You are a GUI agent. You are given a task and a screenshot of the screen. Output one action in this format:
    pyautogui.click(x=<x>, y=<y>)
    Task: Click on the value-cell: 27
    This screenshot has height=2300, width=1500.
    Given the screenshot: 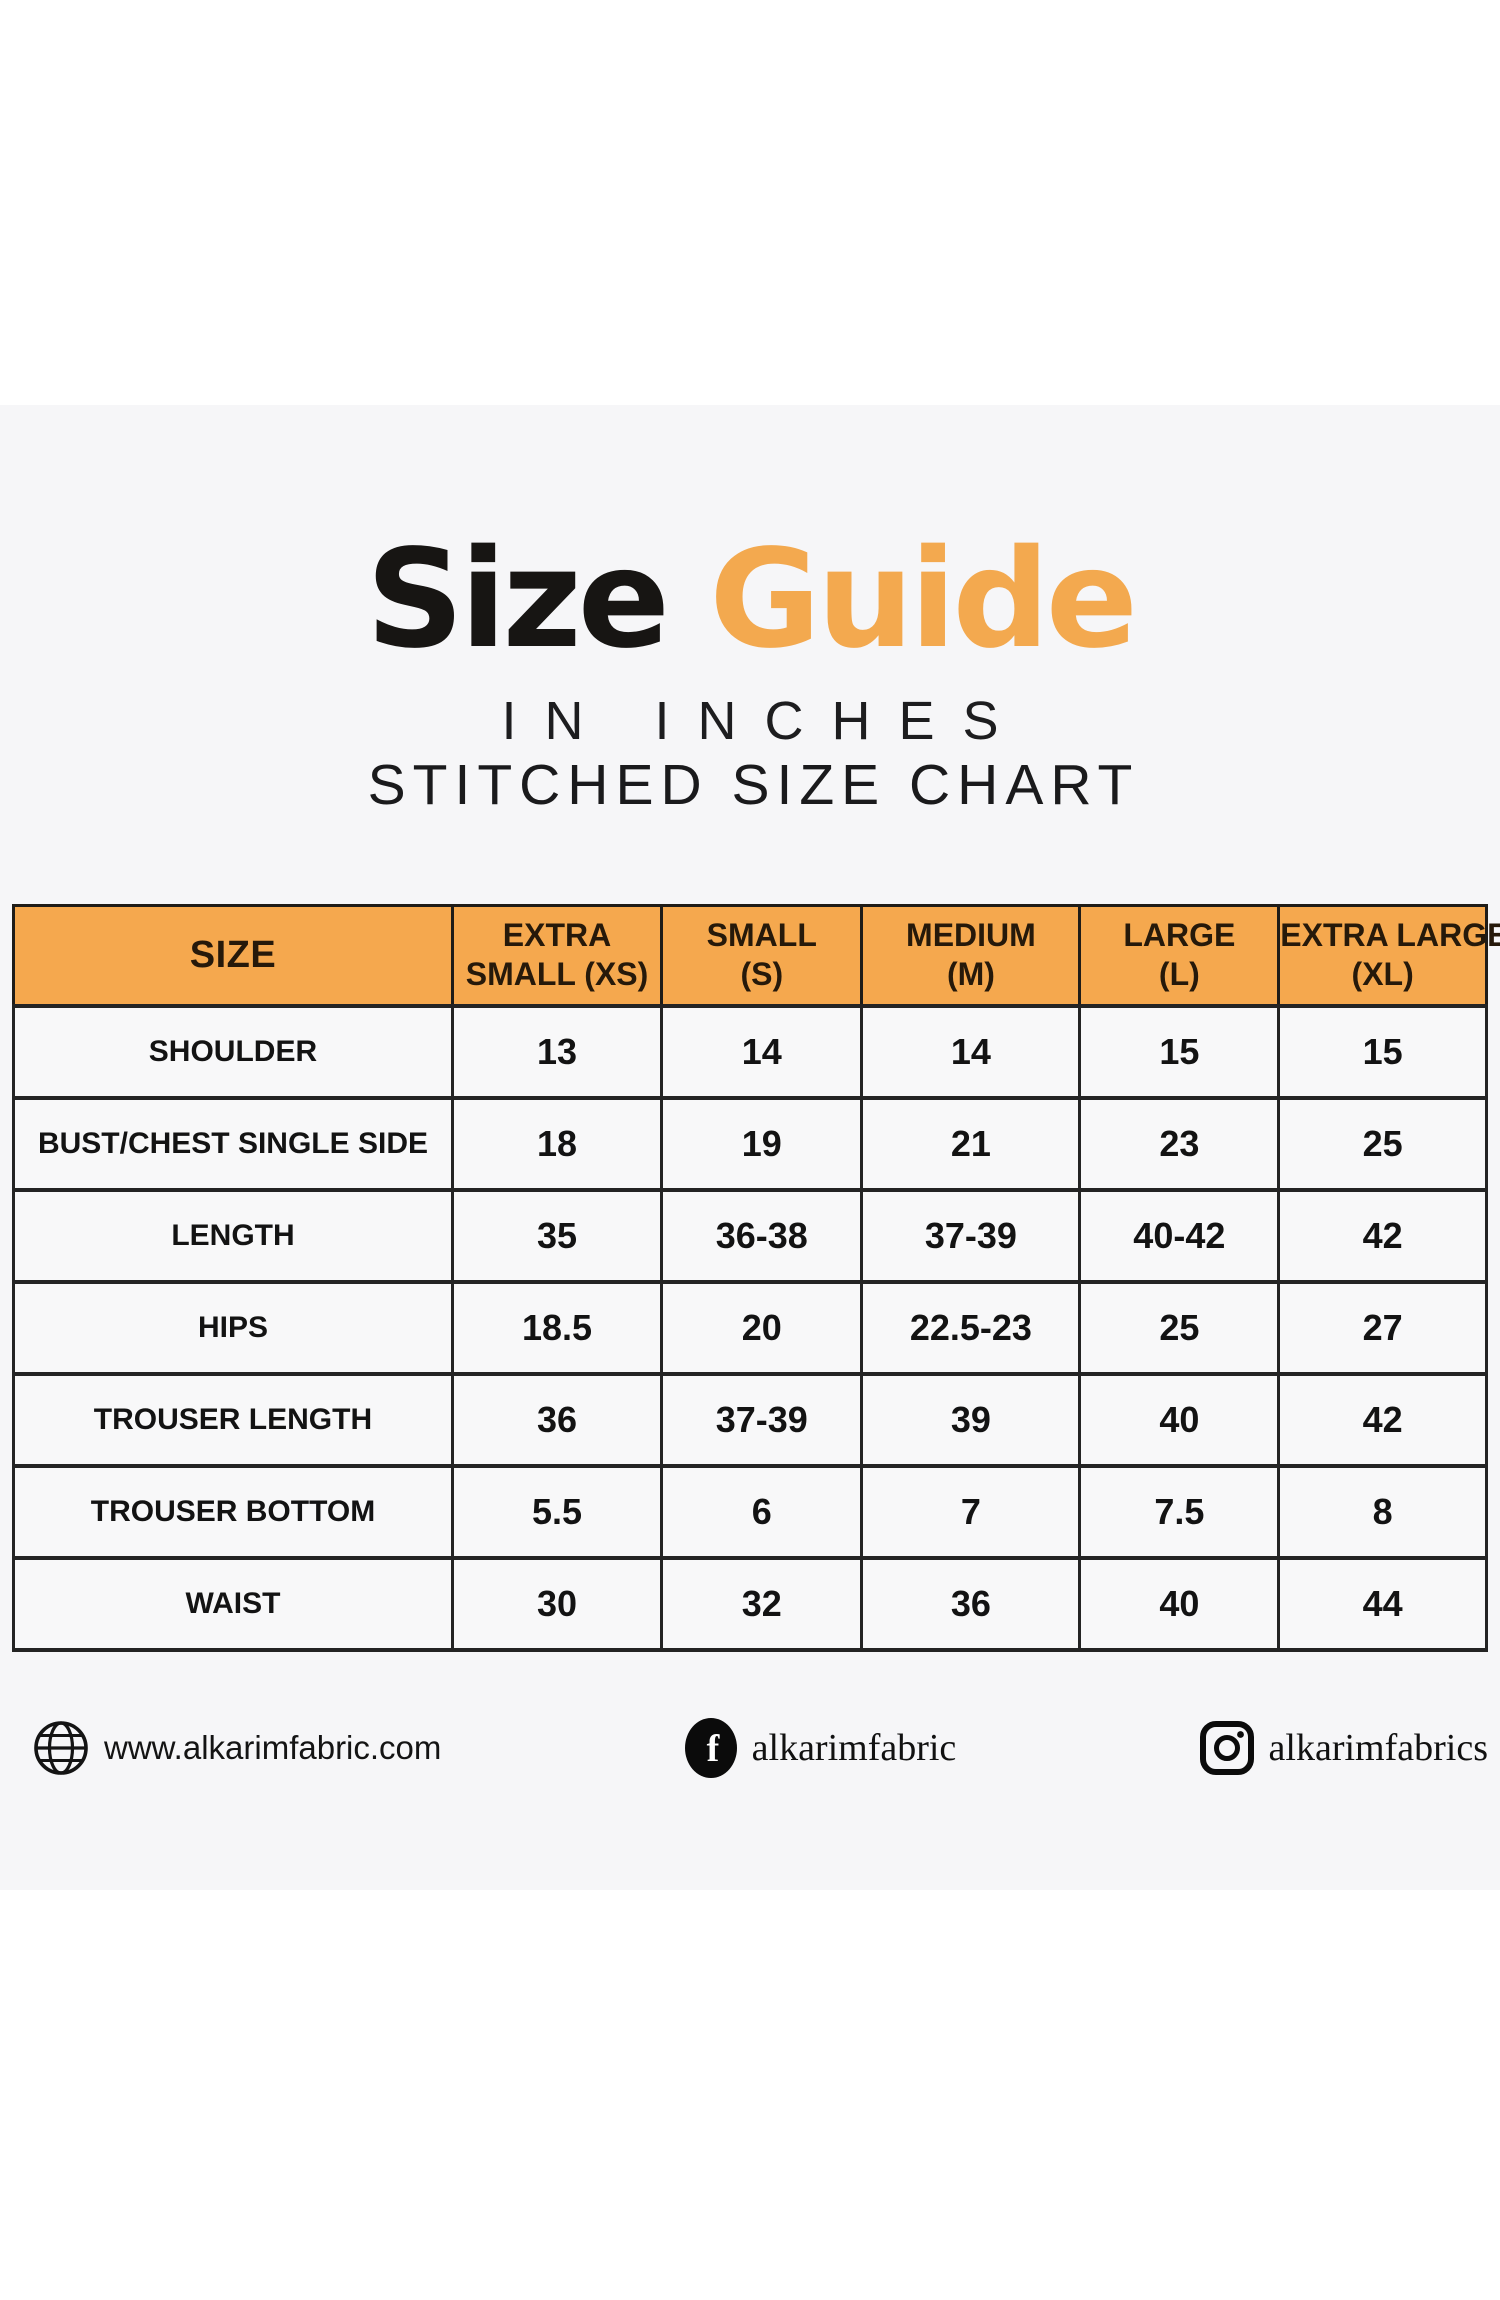 What is the action you would take?
    pyautogui.click(x=1382, y=1327)
    